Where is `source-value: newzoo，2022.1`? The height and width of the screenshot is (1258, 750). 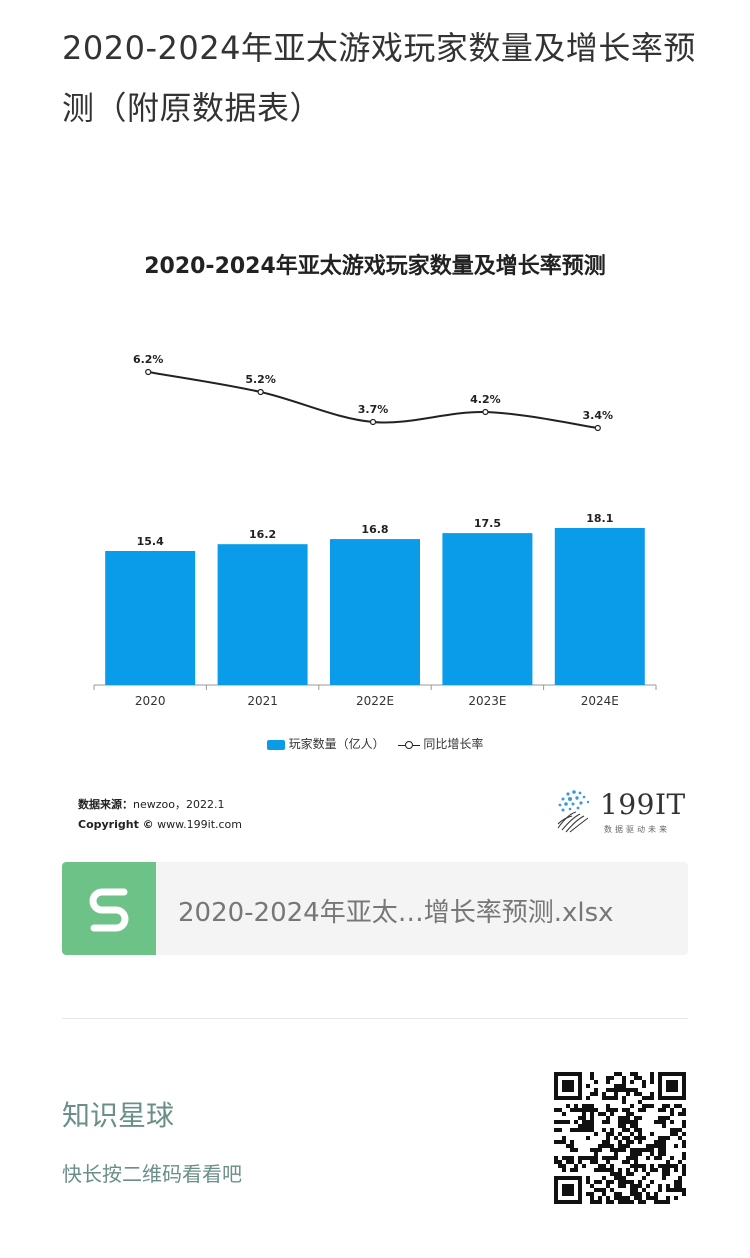 source-value: newzoo，2022.1 is located at coordinates (179, 804).